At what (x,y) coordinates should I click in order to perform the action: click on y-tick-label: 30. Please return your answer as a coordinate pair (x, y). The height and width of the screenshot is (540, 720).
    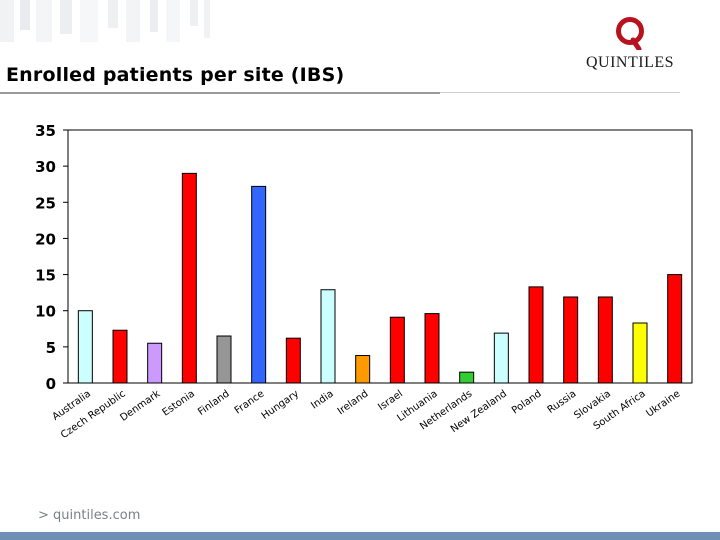
    Looking at the image, I should click on (45, 167).